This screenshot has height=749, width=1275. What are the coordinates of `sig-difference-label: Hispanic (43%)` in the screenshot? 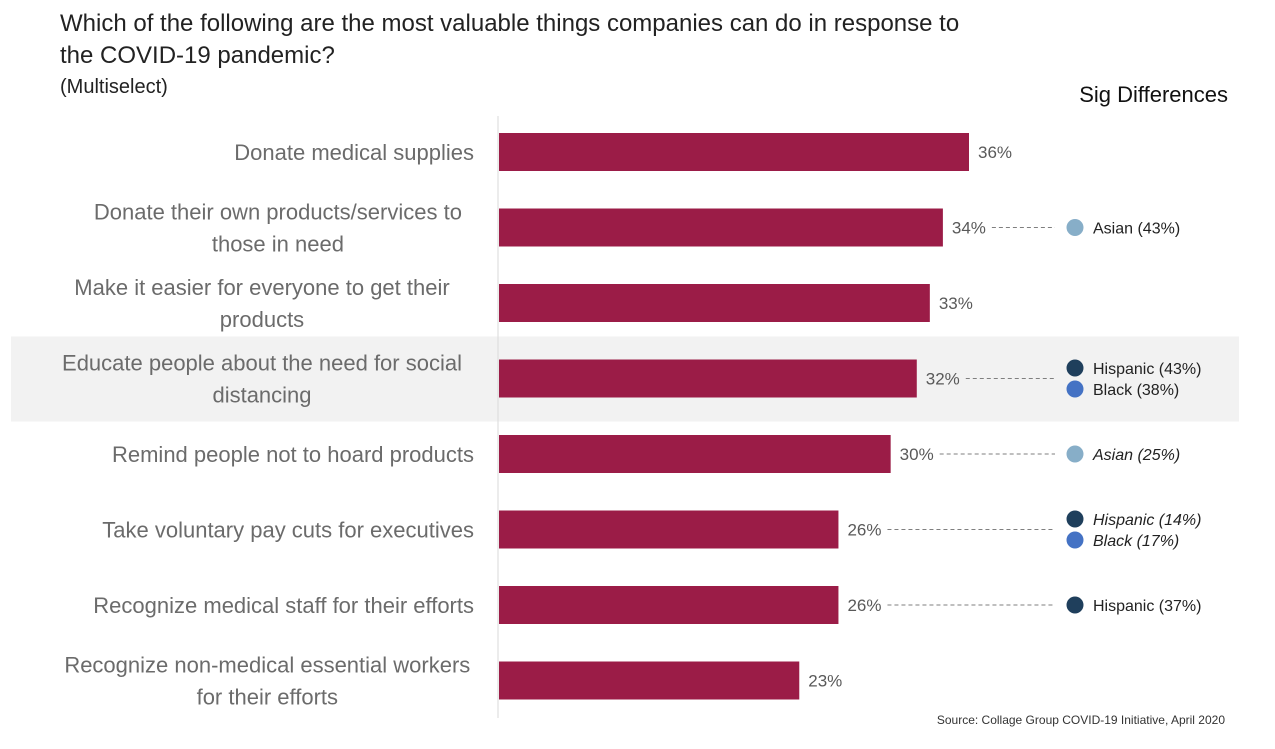 It's located at (1147, 369).